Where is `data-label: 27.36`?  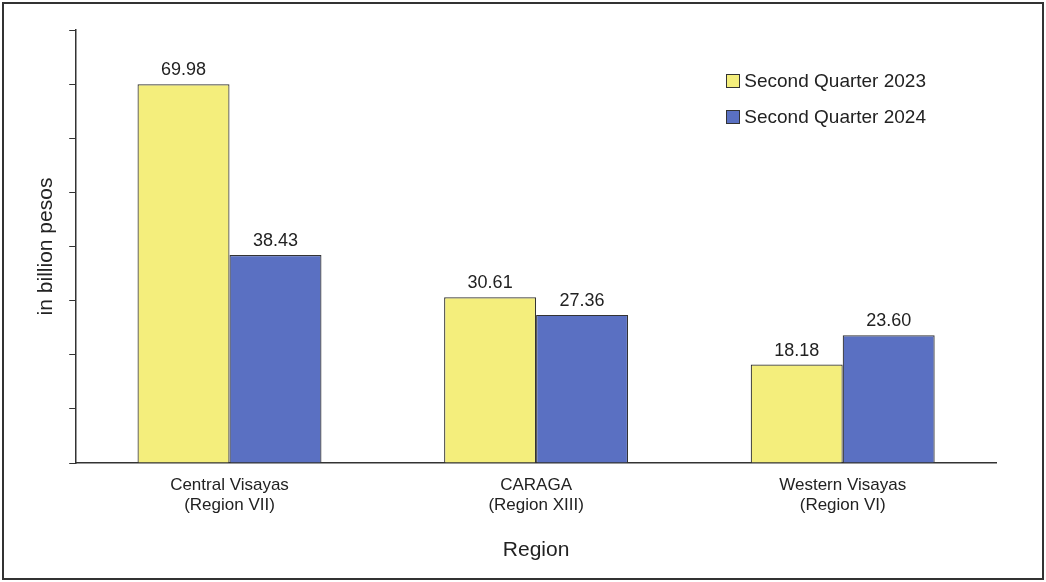
data-label: 27.36 is located at coordinates (582, 299).